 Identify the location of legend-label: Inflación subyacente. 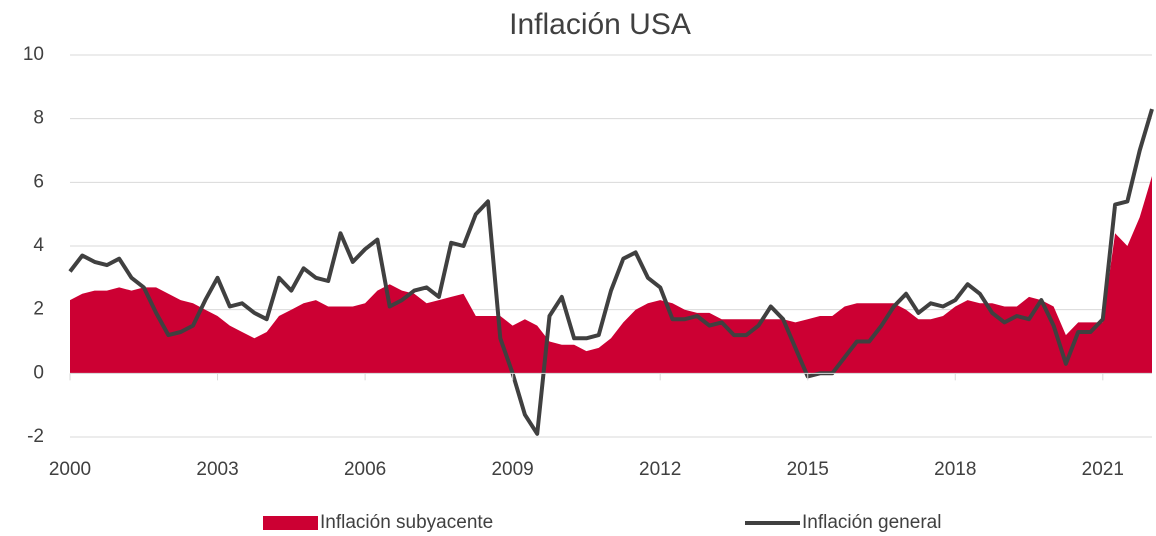
(406, 522).